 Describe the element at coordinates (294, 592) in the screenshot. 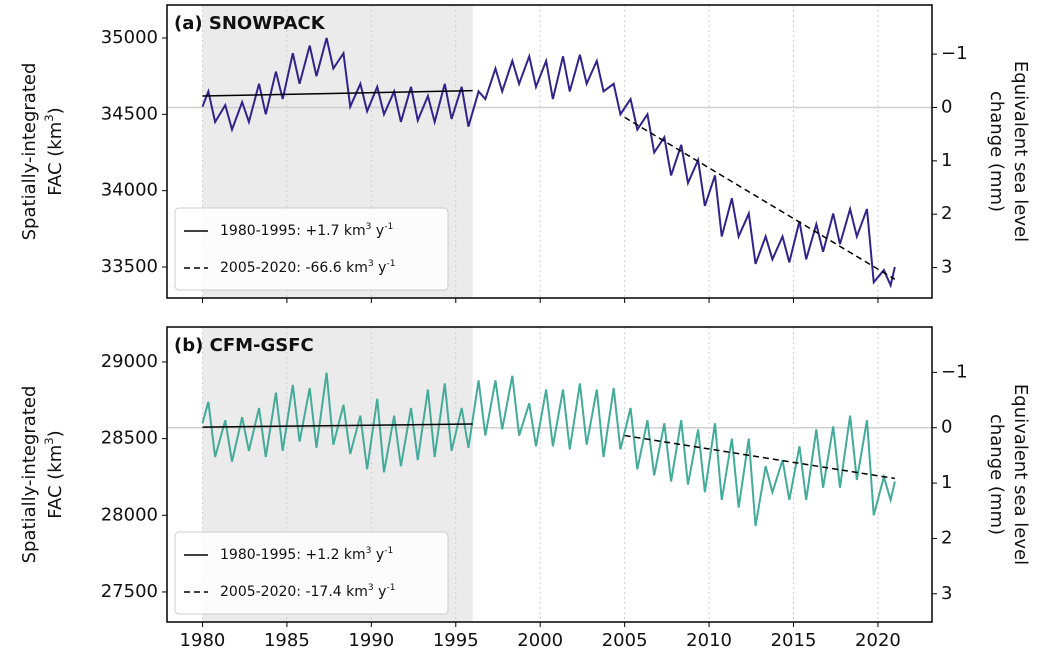

I see `label-part: 2005-2020: -17.4 km` at that location.